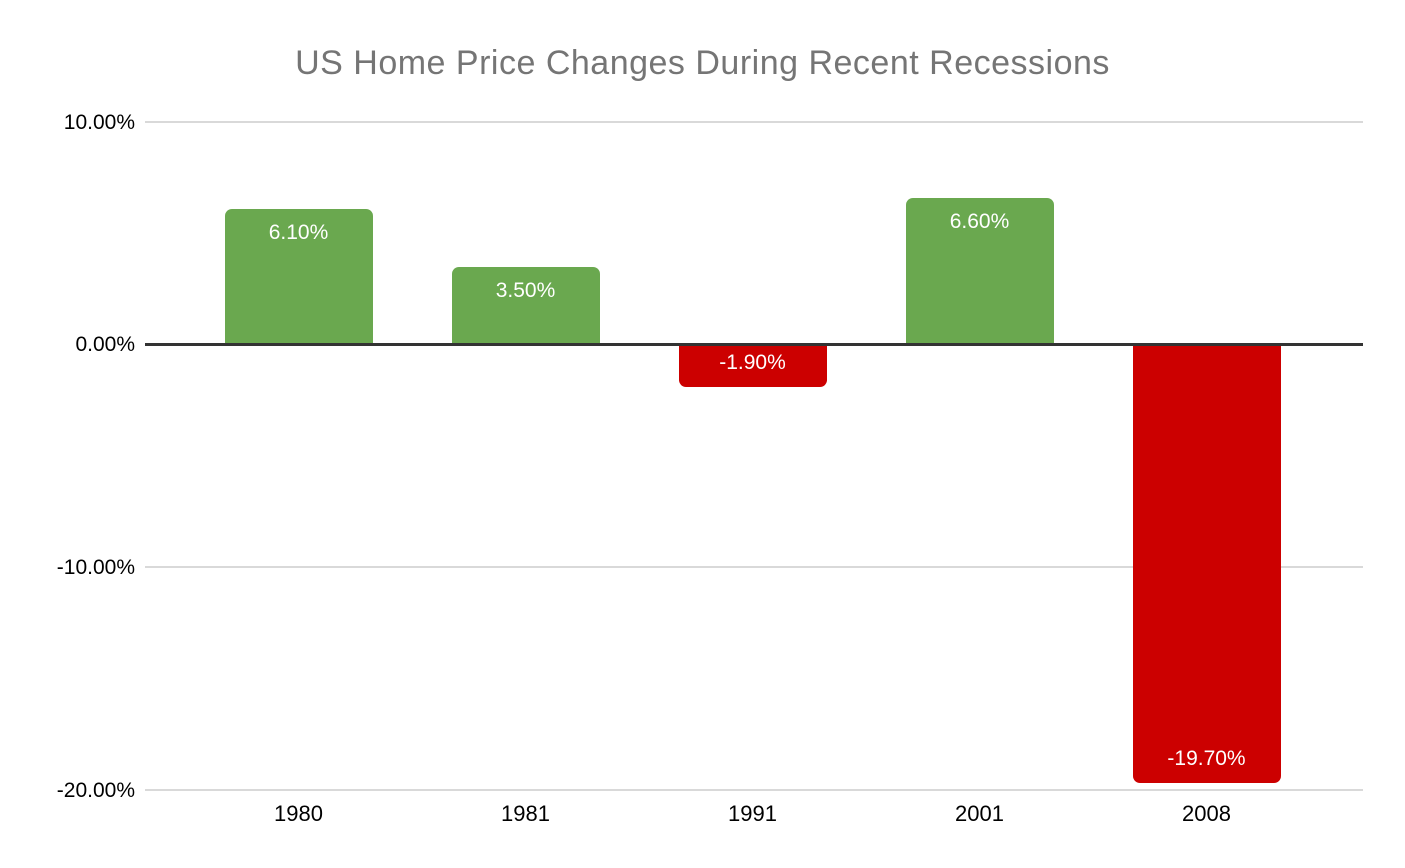 This screenshot has height=868, width=1405. I want to click on bar-value-label: 3.50%, so click(525, 290).